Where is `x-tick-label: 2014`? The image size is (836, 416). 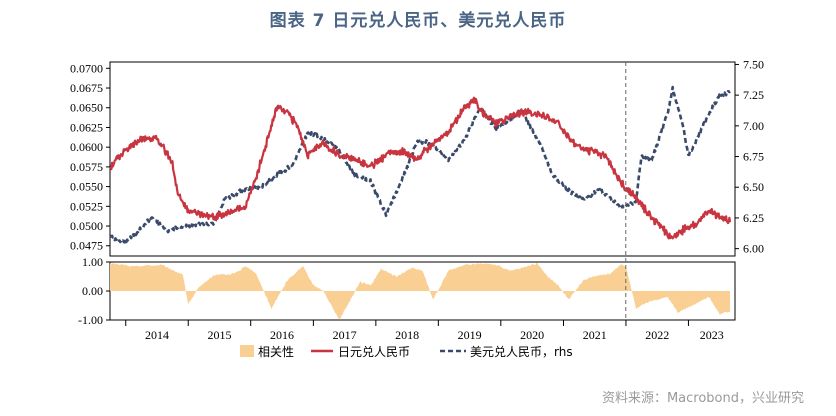
x-tick-label: 2014 is located at coordinates (157, 335).